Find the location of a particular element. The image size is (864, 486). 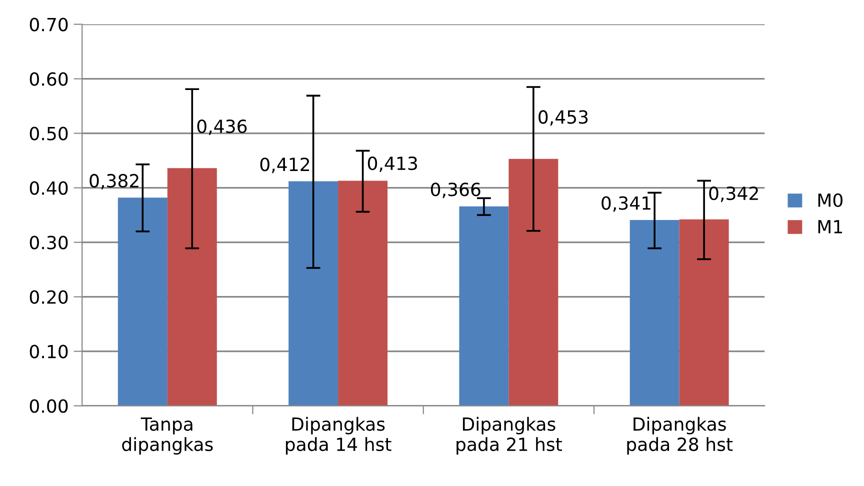

y-tick-label: 0.60 is located at coordinates (49, 79).